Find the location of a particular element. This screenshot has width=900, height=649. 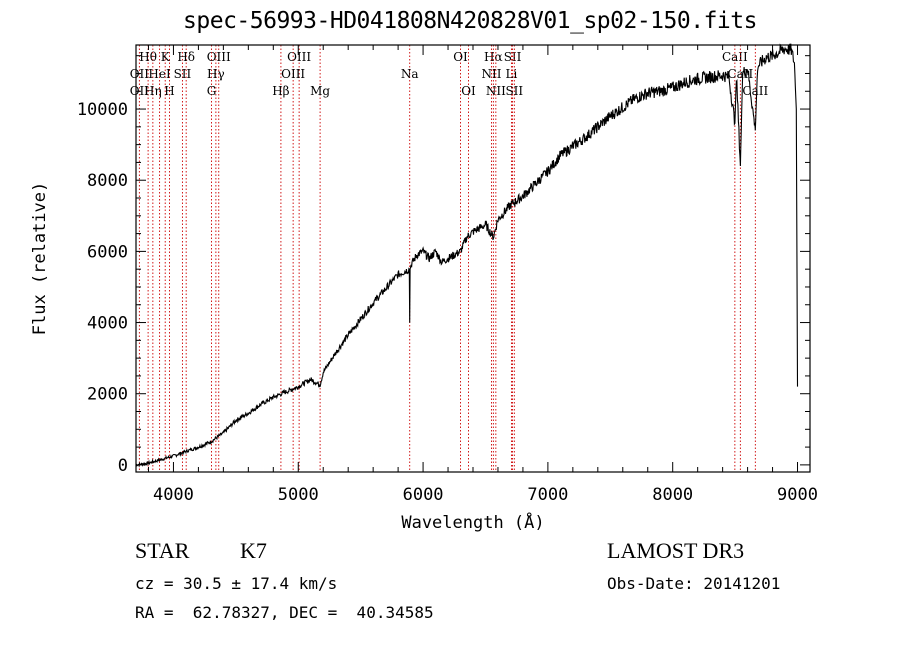

x-tick-label: 9000 is located at coordinates (797, 495).